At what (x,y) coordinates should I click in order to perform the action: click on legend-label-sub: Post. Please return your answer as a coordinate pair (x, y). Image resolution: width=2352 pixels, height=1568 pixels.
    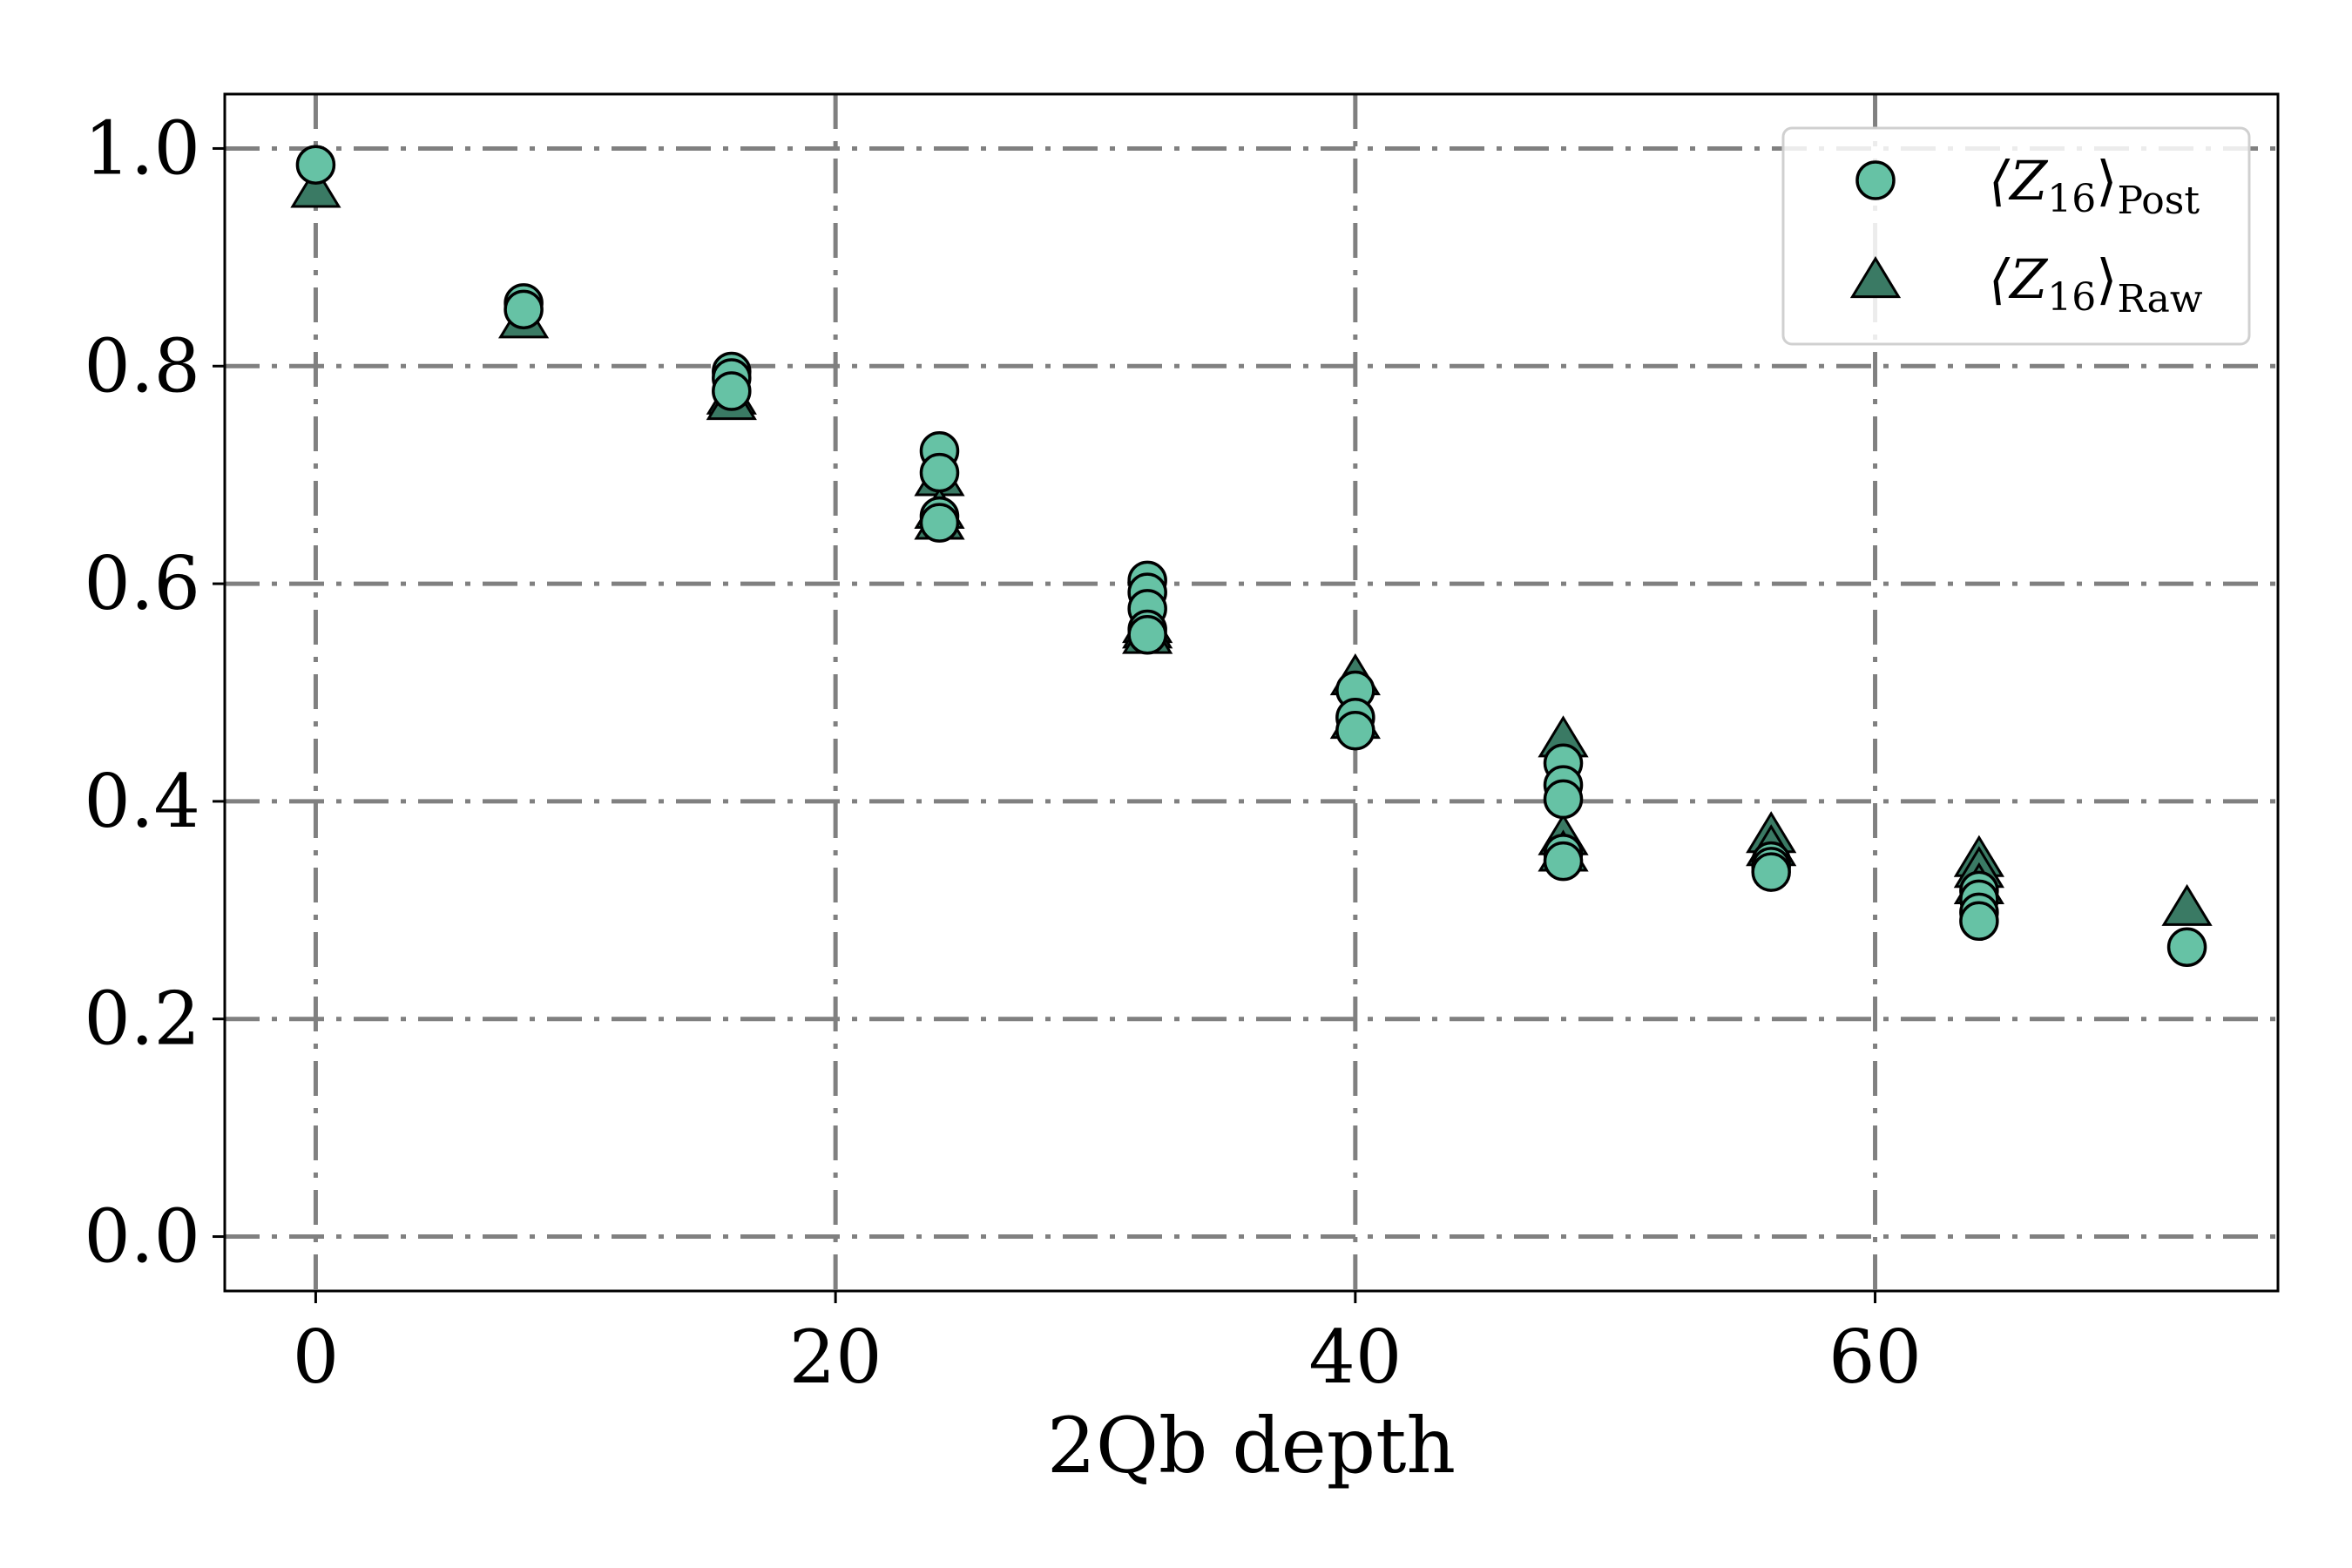
    Looking at the image, I should click on (2158, 201).